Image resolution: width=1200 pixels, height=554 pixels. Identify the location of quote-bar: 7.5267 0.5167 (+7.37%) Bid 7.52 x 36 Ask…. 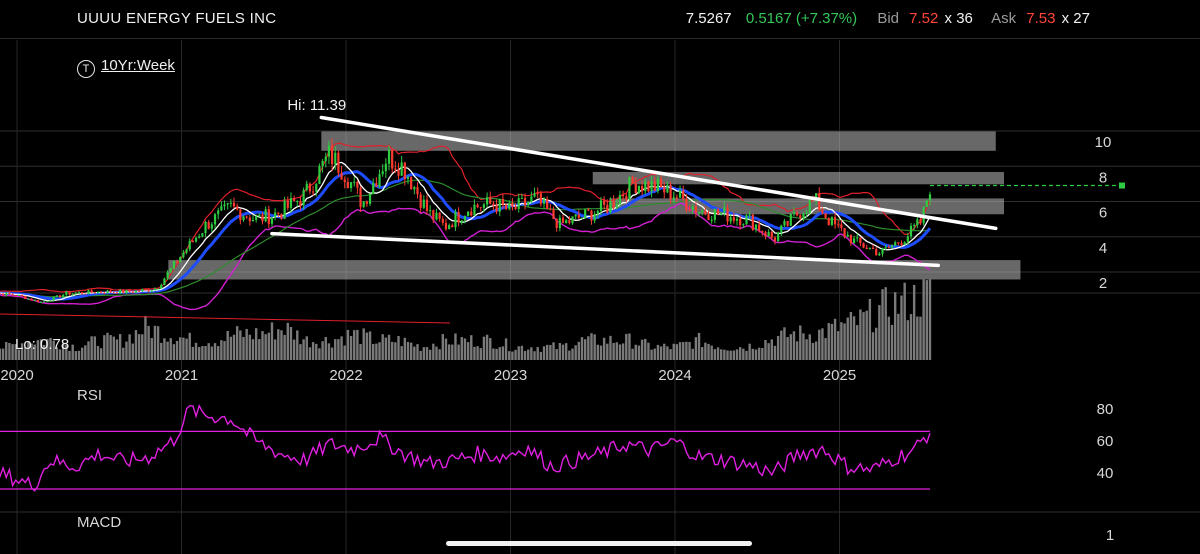
(893, 18).